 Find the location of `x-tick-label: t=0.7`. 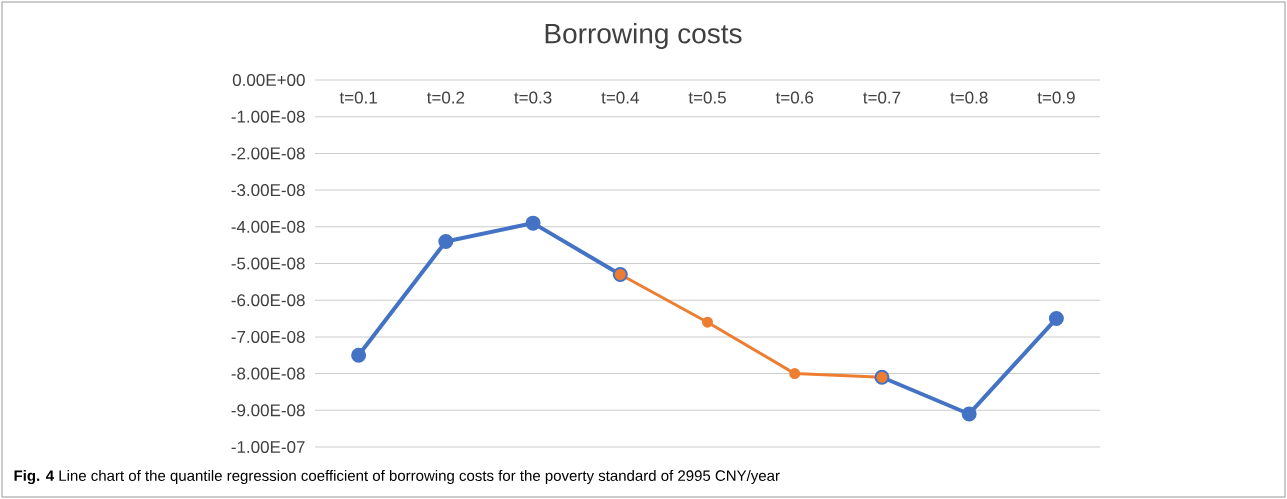

x-tick-label: t=0.7 is located at coordinates (882, 97).